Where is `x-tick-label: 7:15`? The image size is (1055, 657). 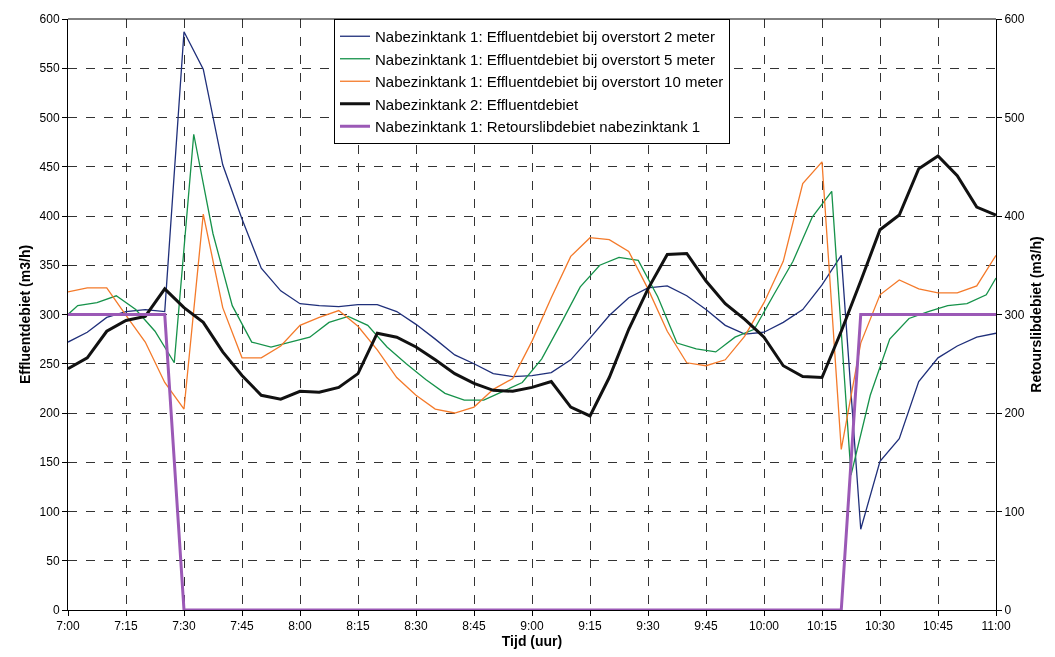
x-tick-label: 7:15 is located at coordinates (126, 626).